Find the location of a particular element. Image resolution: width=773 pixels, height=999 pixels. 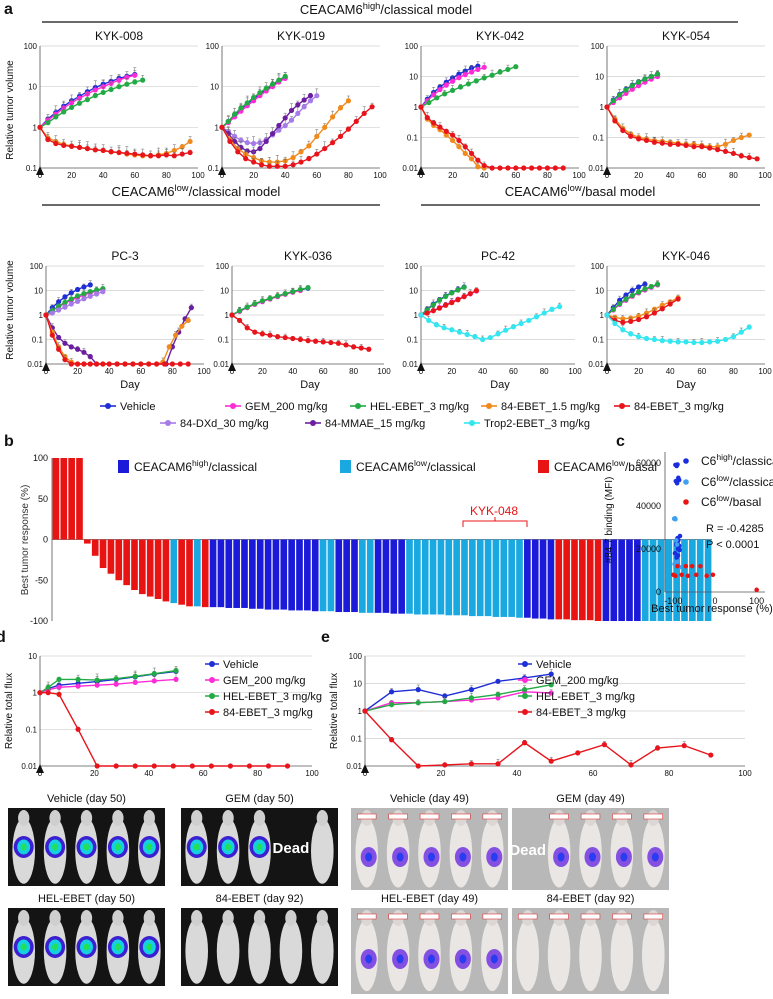

legend-label-b-prefix: CEACAM6 is located at coordinates (583, 467).